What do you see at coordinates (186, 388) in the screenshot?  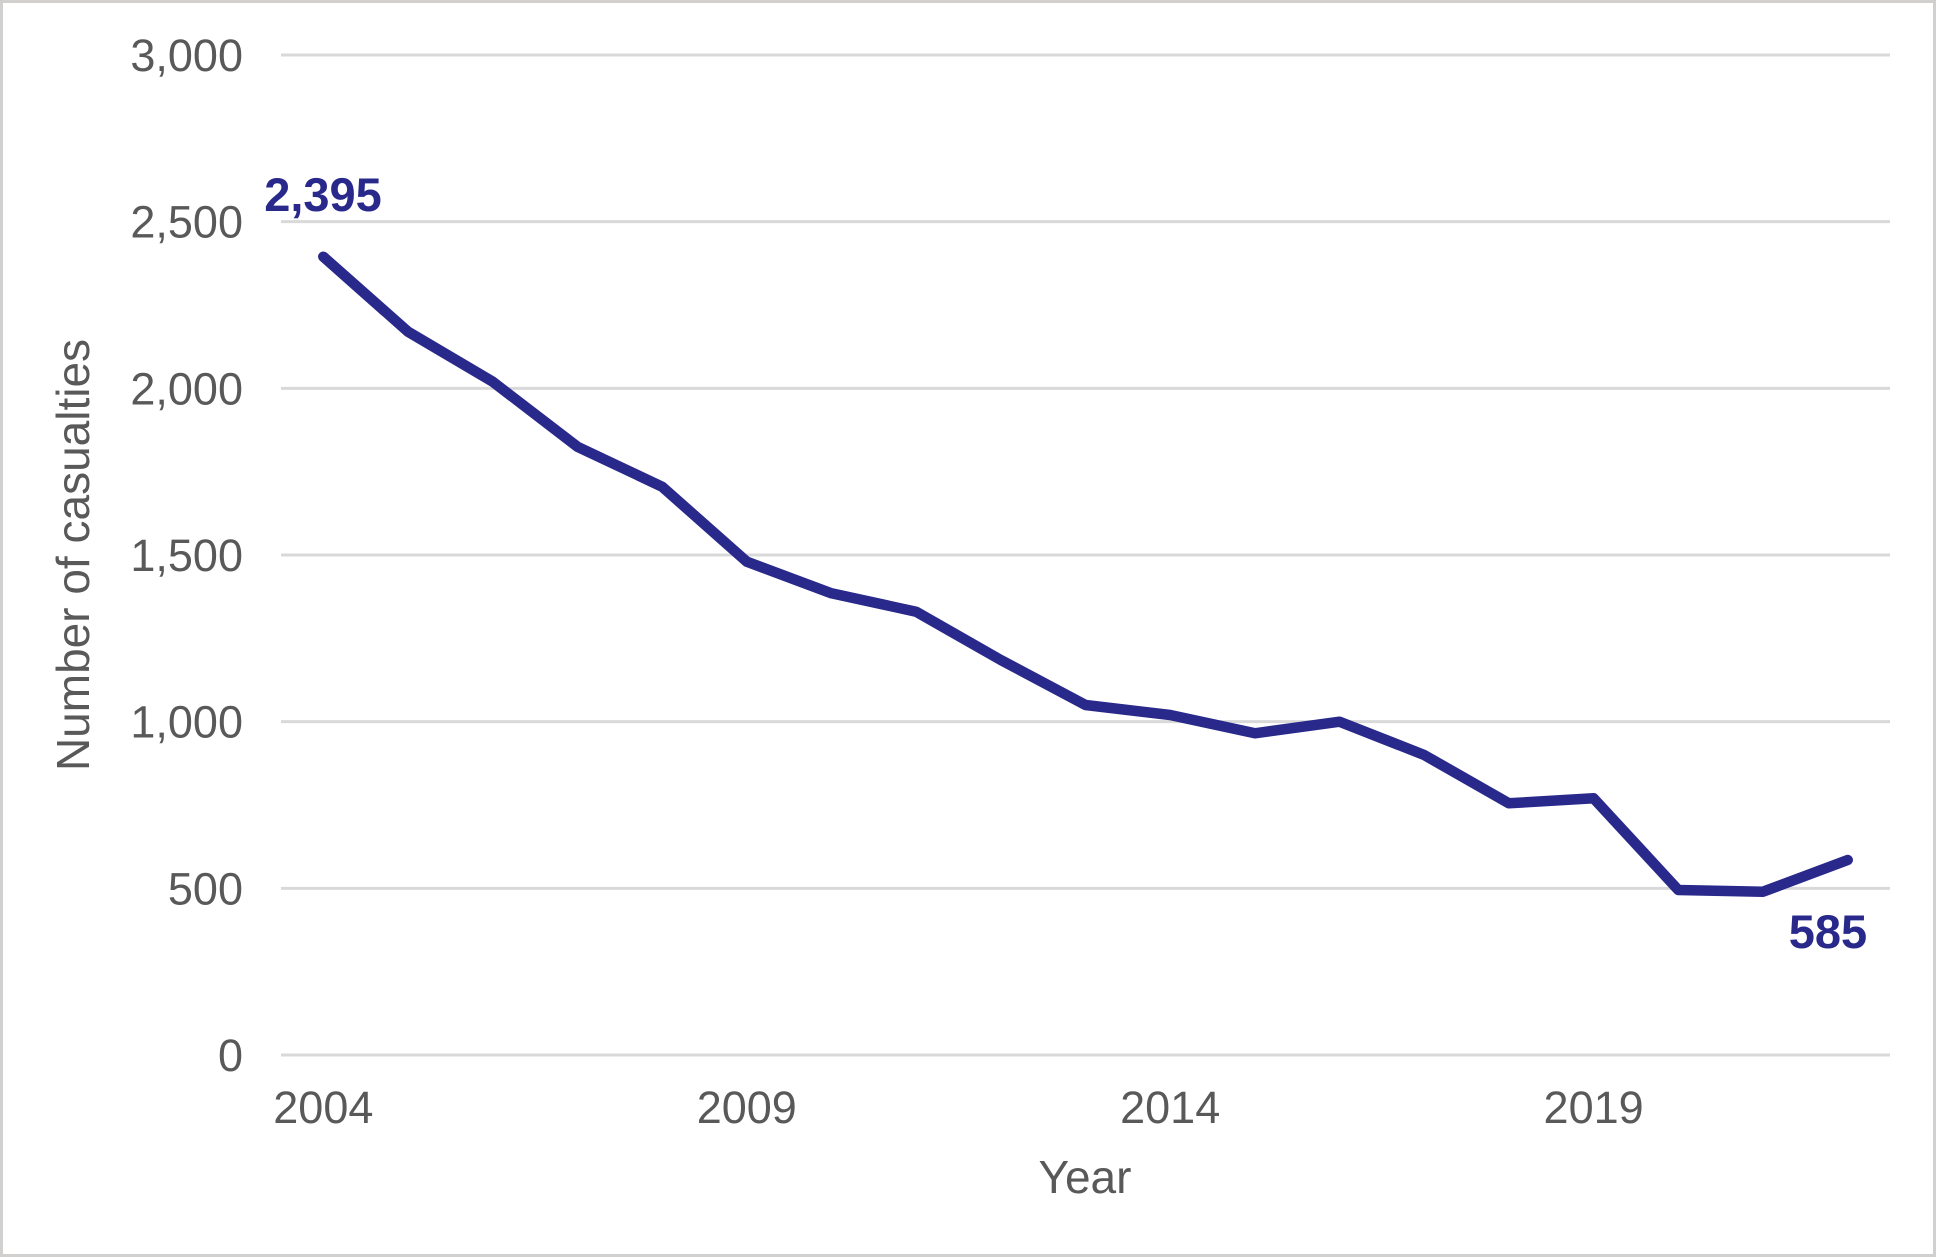 I see `y-tick-label: 2,000` at bounding box center [186, 388].